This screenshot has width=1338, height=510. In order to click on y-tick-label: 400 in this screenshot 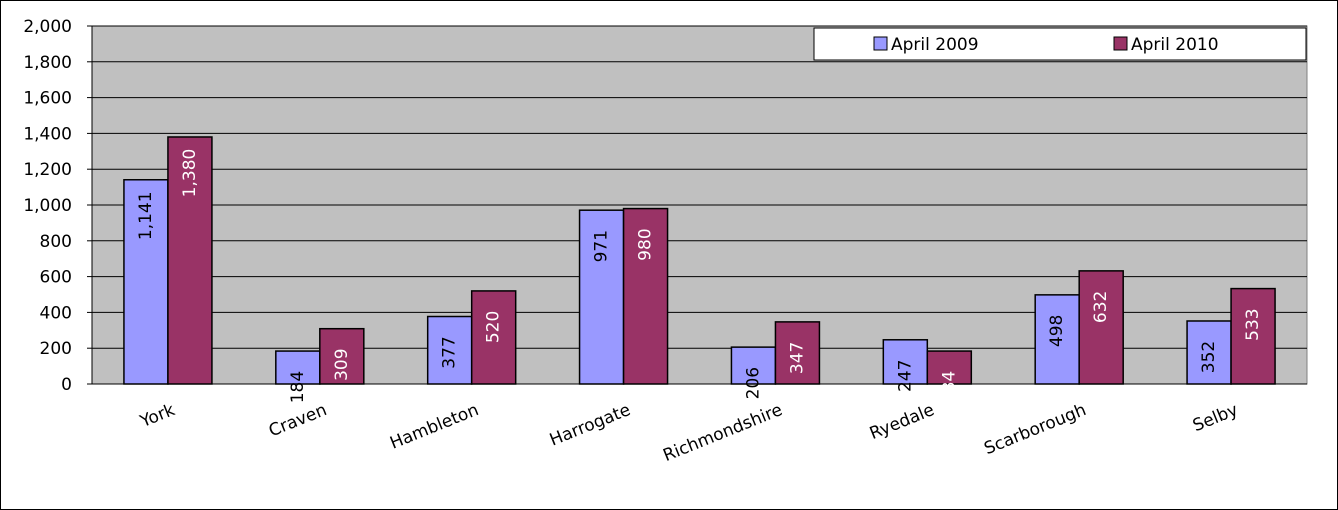, I will do `click(56, 313)`.